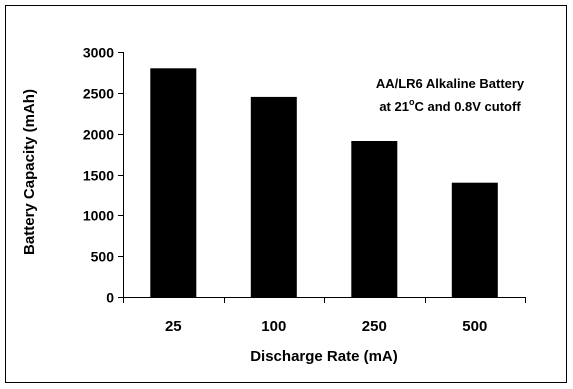 This screenshot has width=573, height=389. I want to click on x-tick-label: 500, so click(474, 326).